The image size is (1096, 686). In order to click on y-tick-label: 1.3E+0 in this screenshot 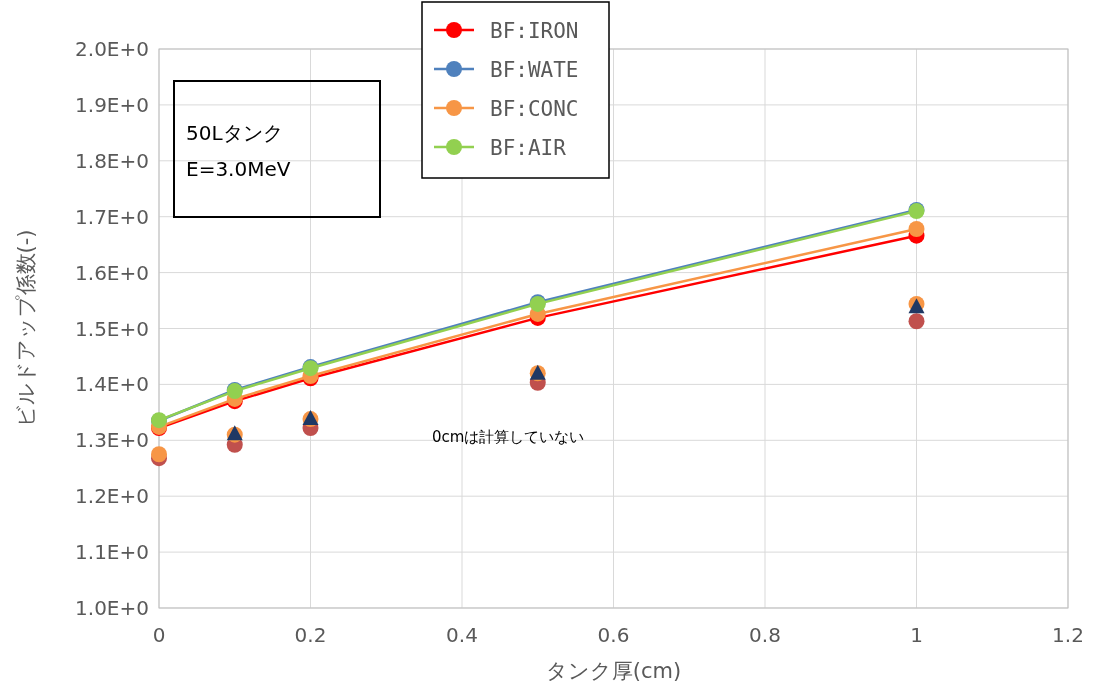, I will do `click(112, 440)`.